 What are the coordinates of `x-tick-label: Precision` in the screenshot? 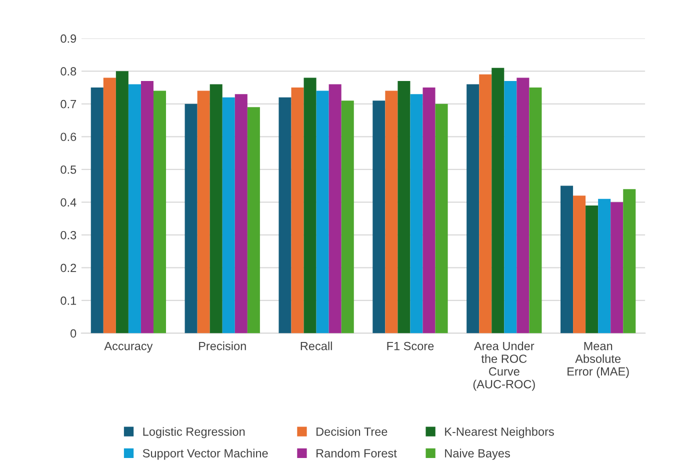 It's located at (222, 346).